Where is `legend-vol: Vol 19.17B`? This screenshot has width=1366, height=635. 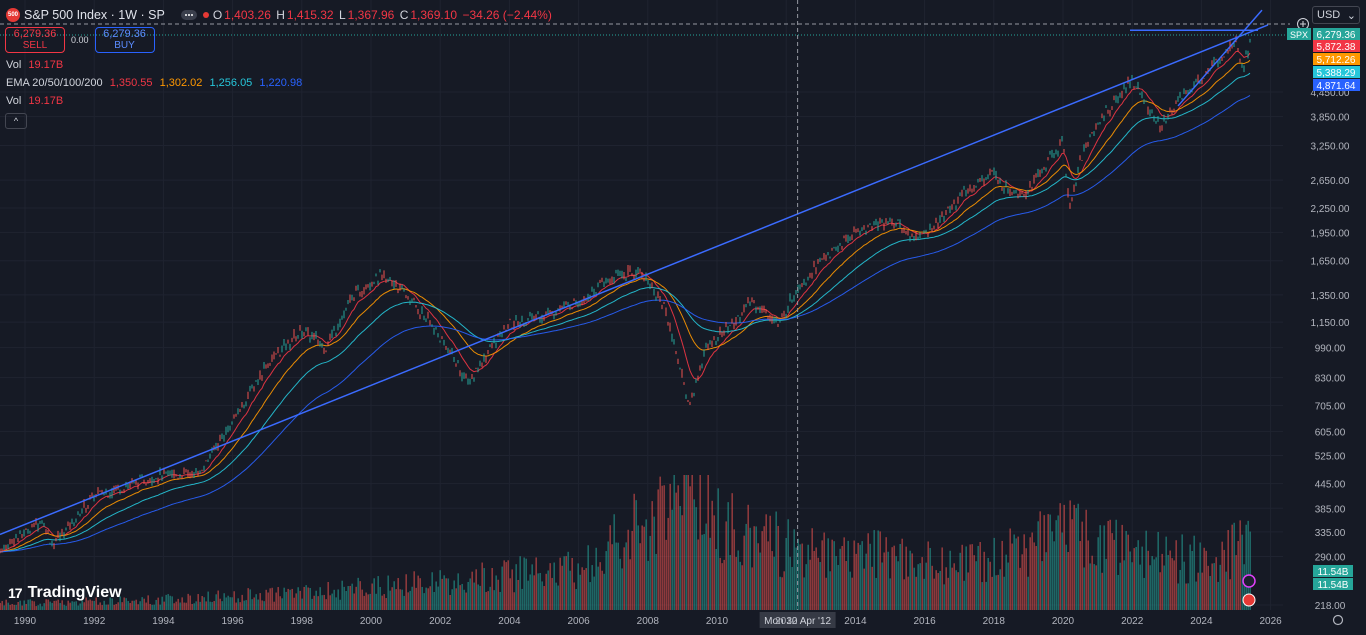 legend-vol: Vol 19.17B is located at coordinates (34, 65).